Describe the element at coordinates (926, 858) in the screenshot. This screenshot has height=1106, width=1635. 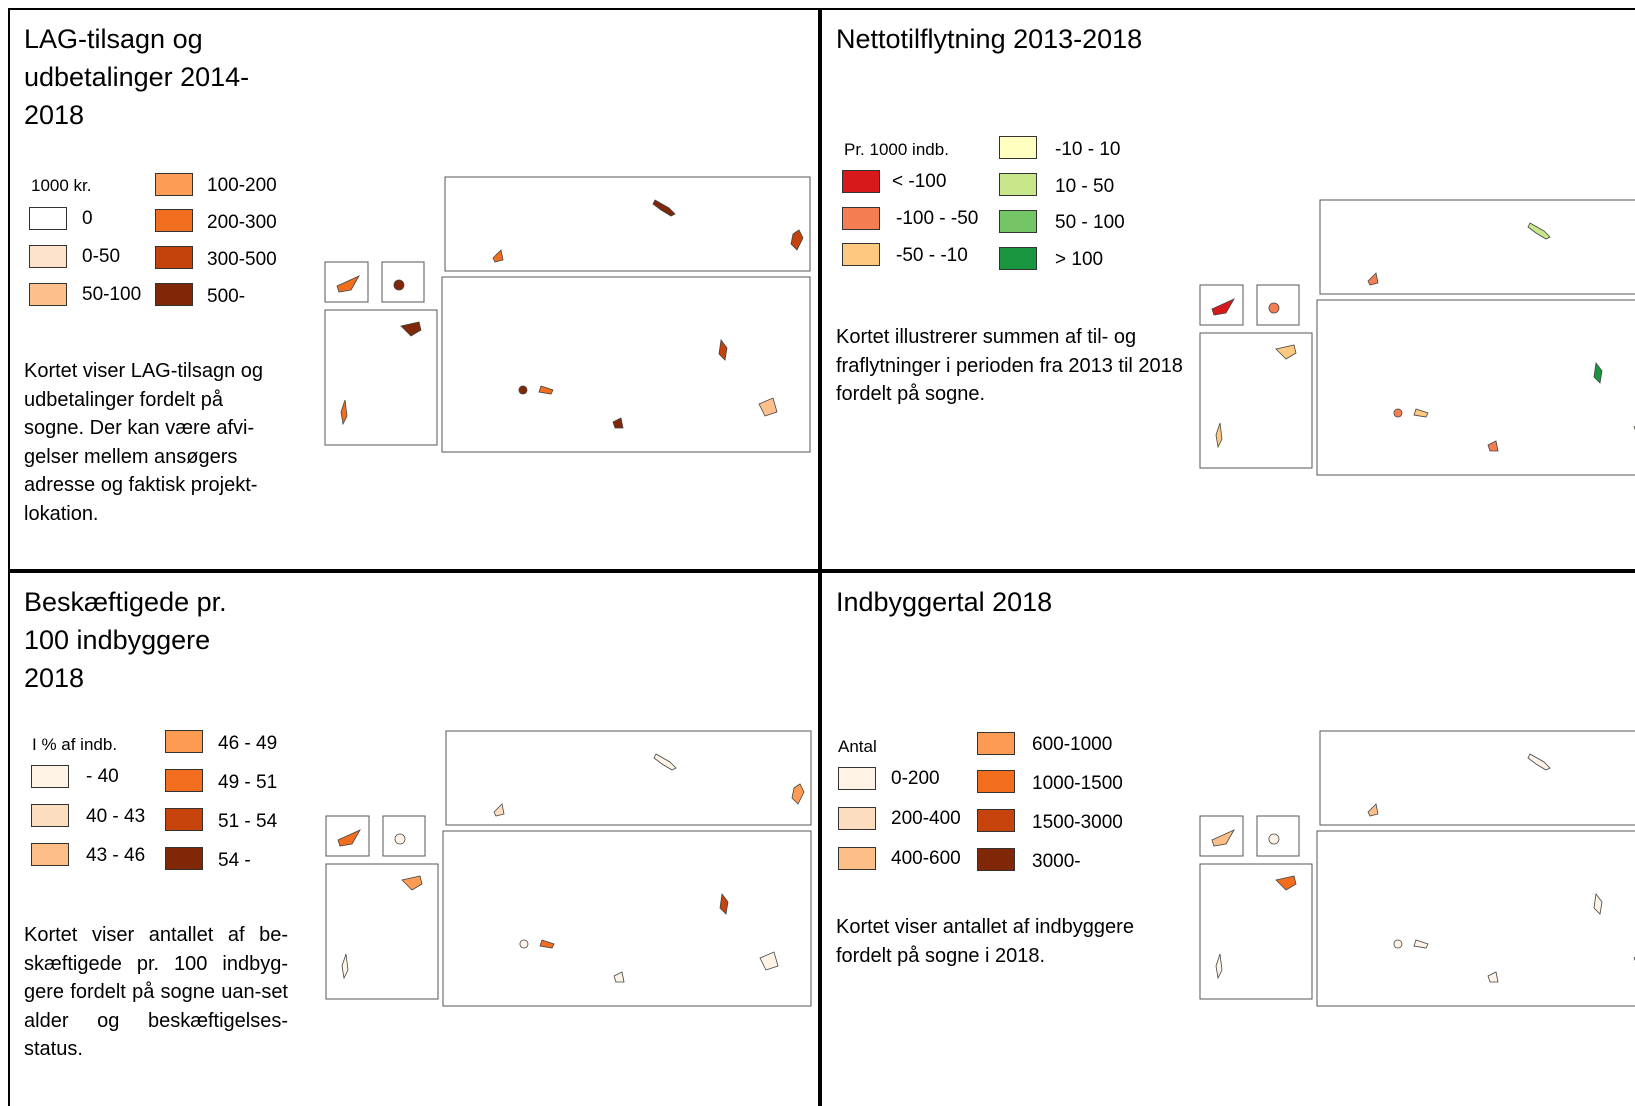
I see `legend-label-2: 400-600` at that location.